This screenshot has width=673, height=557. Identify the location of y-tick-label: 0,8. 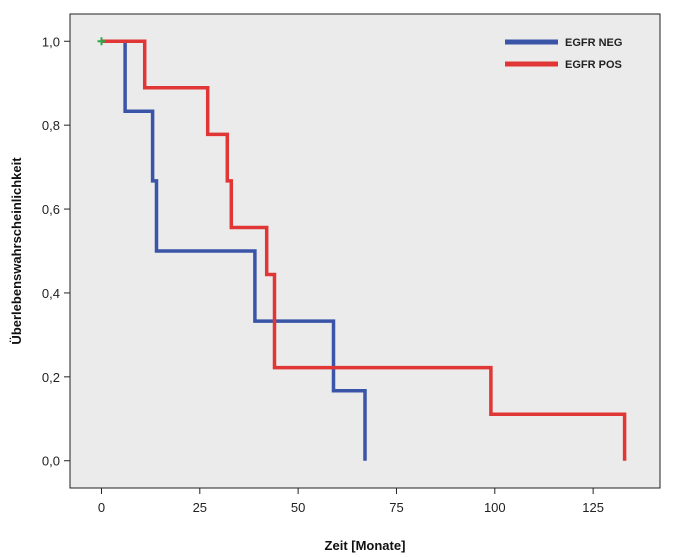
(51, 125).